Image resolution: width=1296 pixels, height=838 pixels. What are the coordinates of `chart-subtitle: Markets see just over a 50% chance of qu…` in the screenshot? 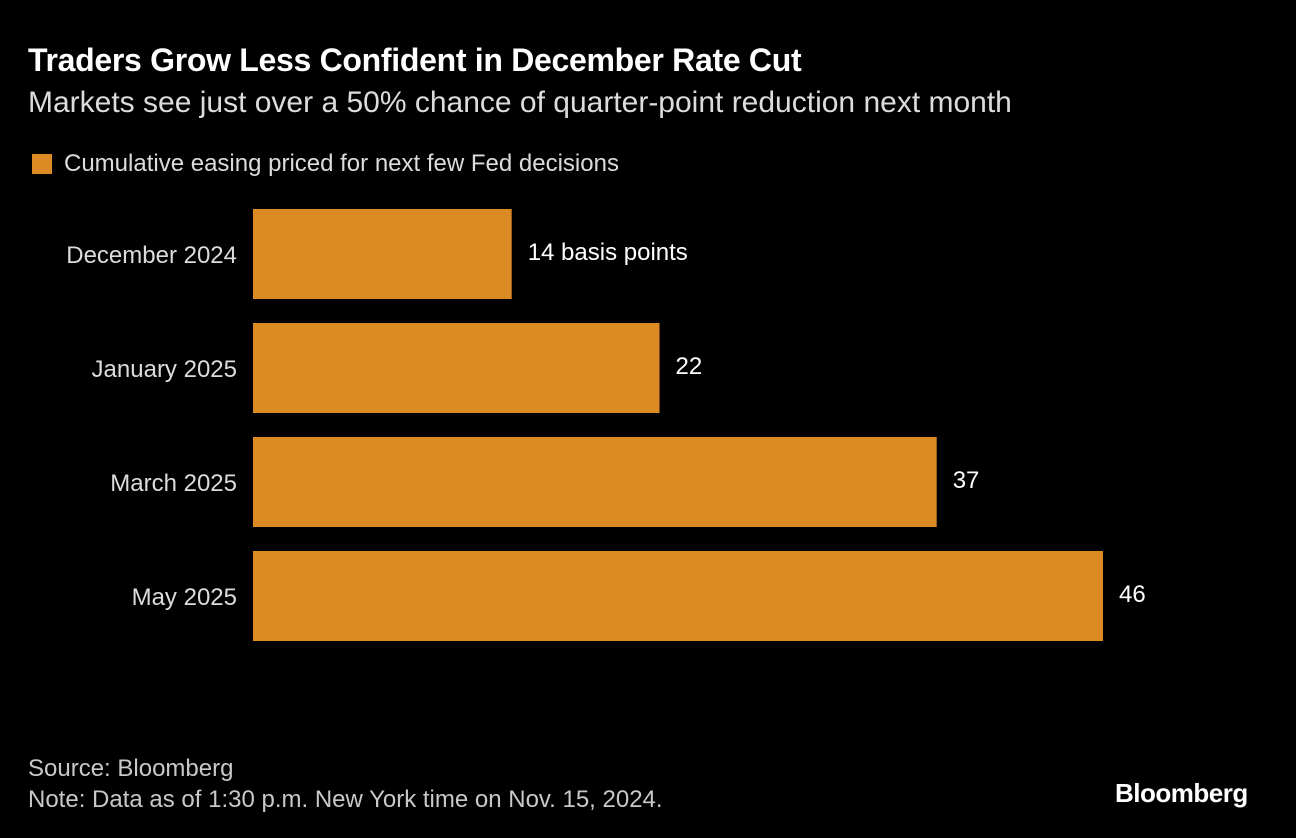 It's located at (520, 102).